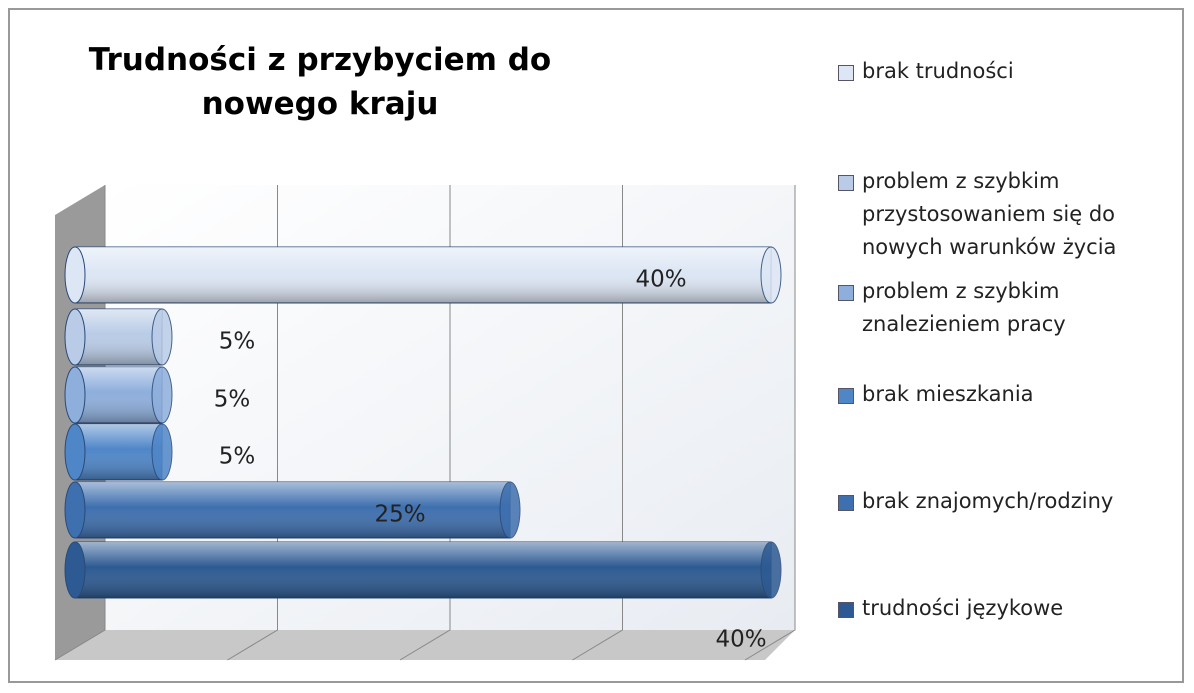 Image resolution: width=1194 pixels, height=693 pixels. Describe the element at coordinates (964, 307) in the screenshot. I see `legend-label: problem z szybkim znalezieniem pracy` at that location.